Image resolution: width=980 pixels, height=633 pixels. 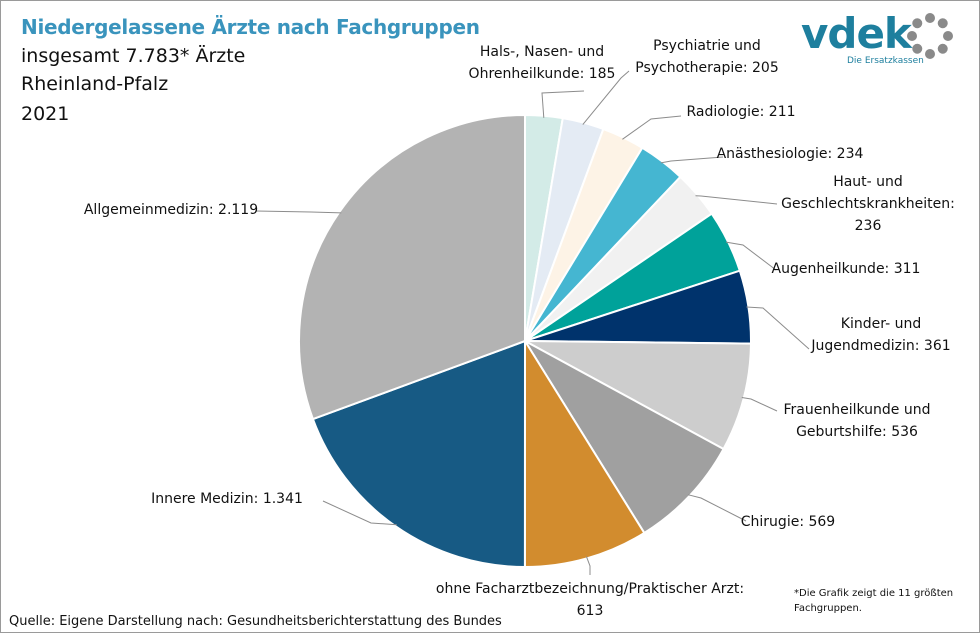 I want to click on chart-subtitle-year: 2021, so click(x=45, y=114).